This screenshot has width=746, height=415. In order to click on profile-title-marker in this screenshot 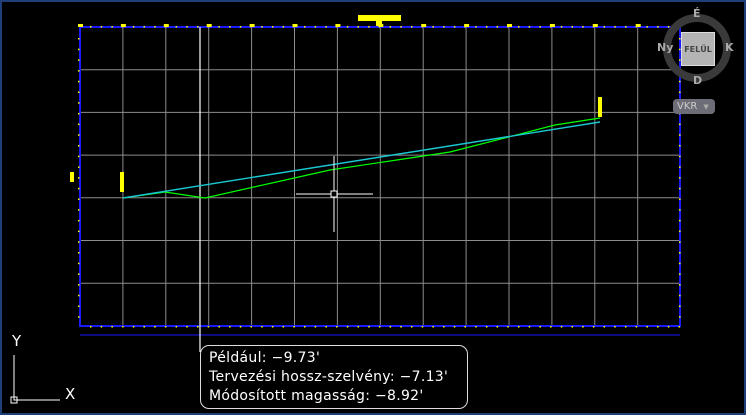, I will do `click(379, 23)`.